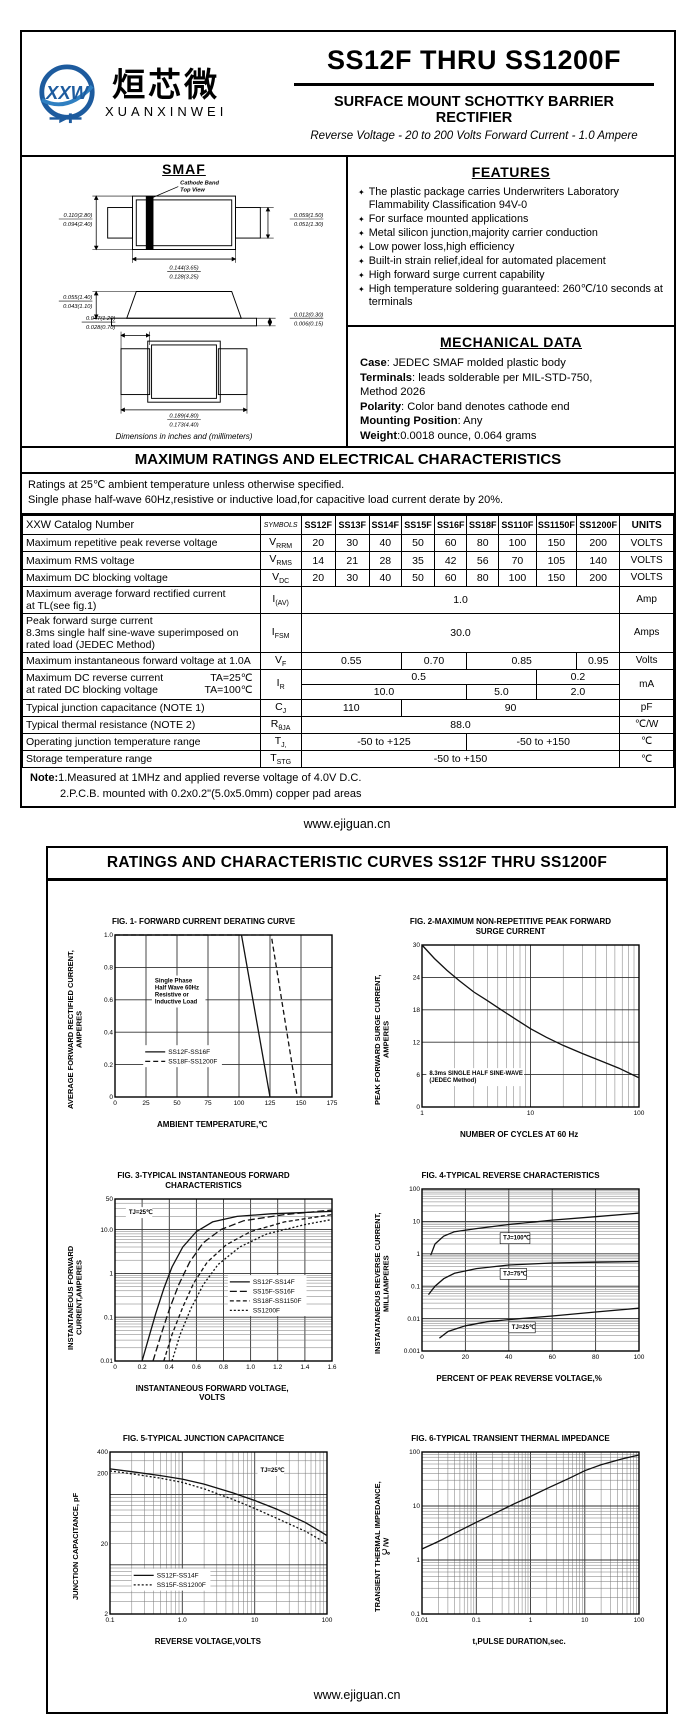 The width and height of the screenshot is (694, 1736). What do you see at coordinates (183, 269) in the screenshot?
I see `dim-label: 0.144(3.65)` at bounding box center [183, 269].